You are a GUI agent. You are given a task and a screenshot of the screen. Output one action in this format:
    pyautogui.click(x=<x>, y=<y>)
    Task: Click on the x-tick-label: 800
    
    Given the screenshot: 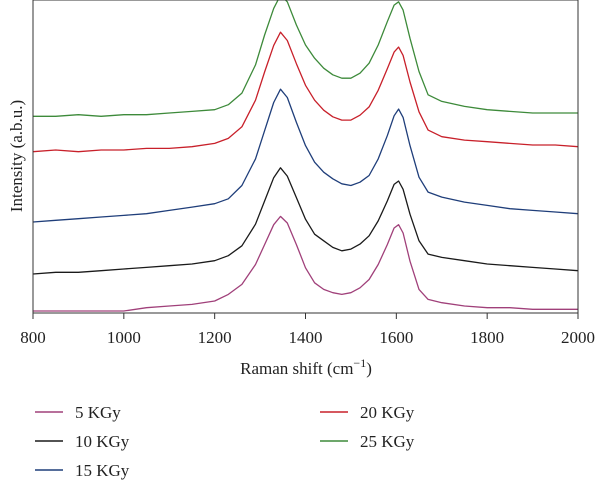 What is the action you would take?
    pyautogui.click(x=33, y=337)
    